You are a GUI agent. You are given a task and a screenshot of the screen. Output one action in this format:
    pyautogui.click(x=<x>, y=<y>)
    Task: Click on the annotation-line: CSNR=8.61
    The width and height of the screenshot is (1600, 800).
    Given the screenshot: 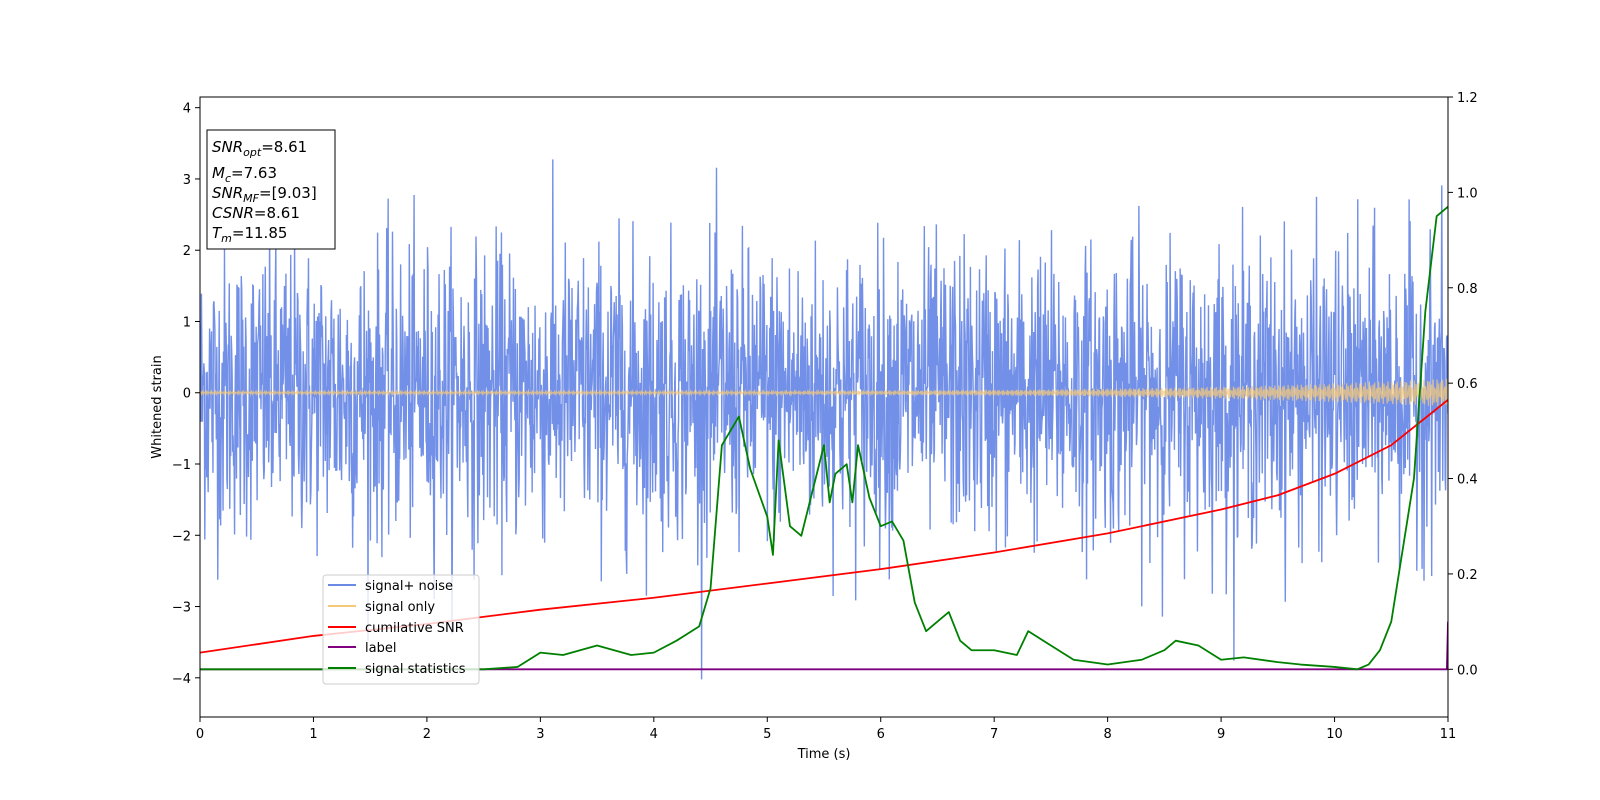 What is the action you would take?
    pyautogui.click(x=256, y=213)
    